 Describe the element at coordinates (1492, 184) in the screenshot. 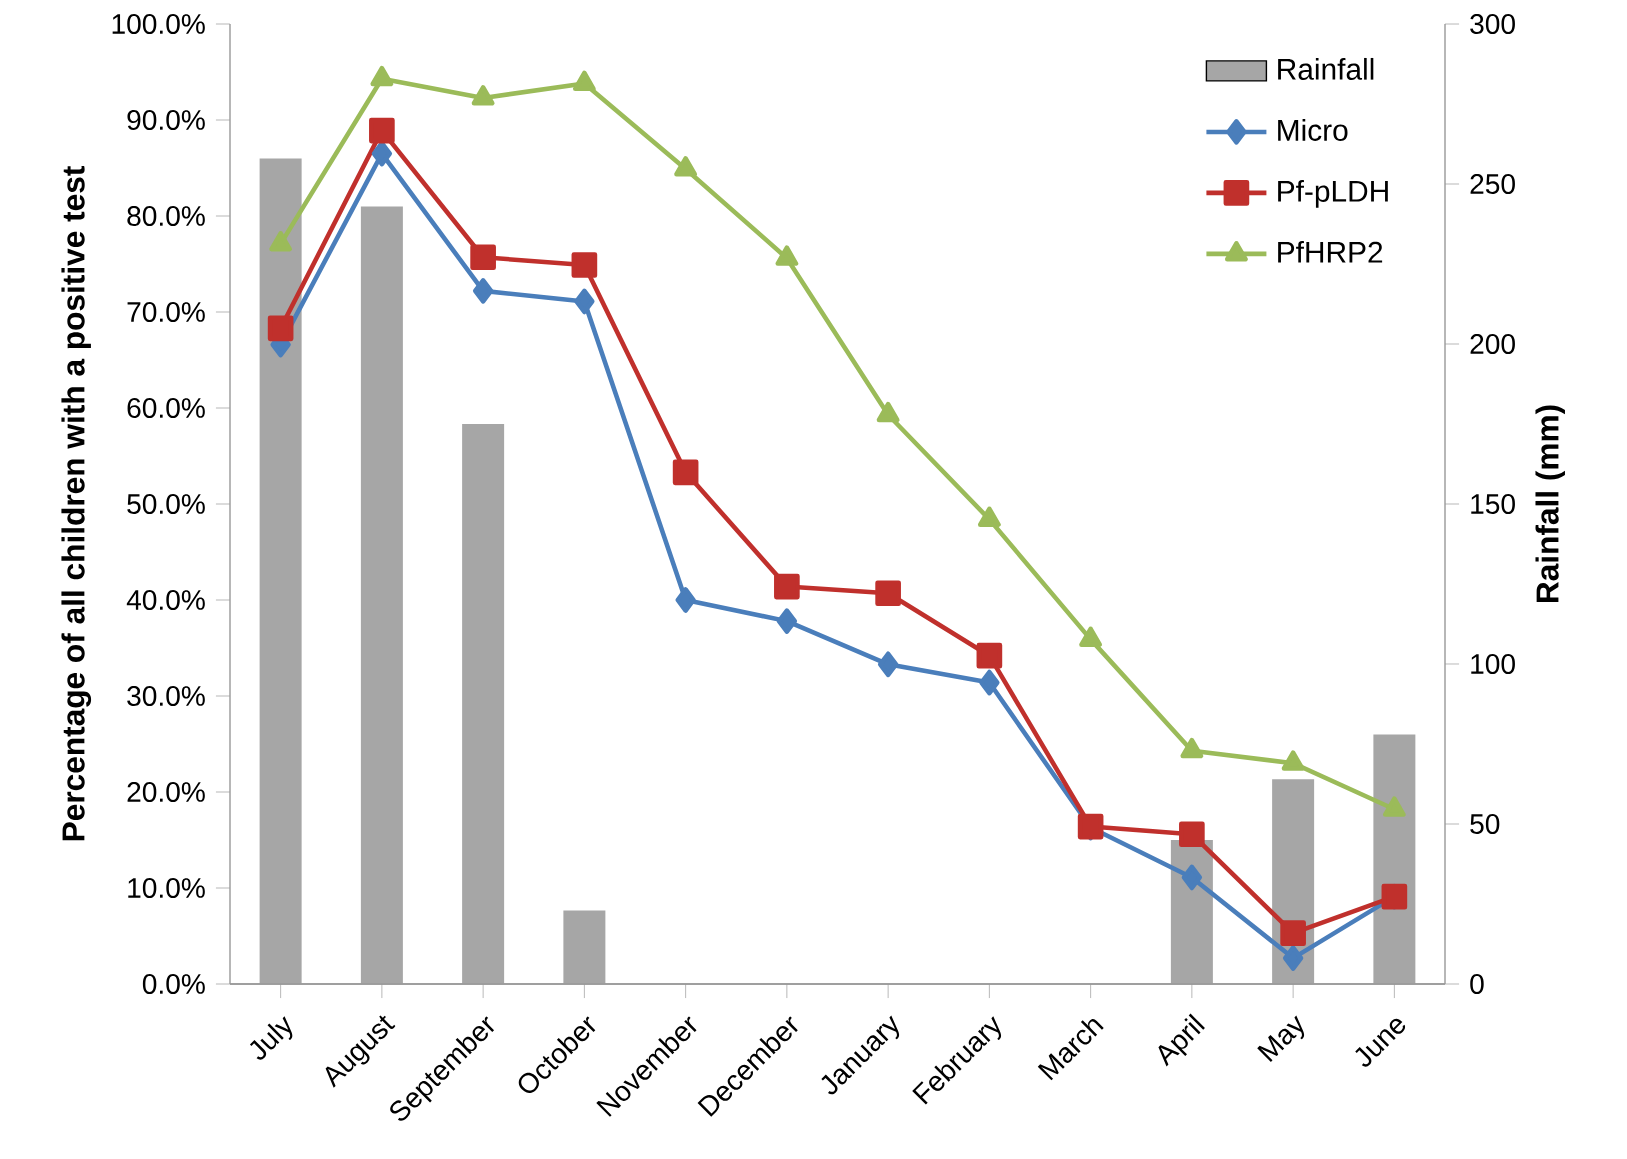

I see `y2-tick-label: 250` at that location.